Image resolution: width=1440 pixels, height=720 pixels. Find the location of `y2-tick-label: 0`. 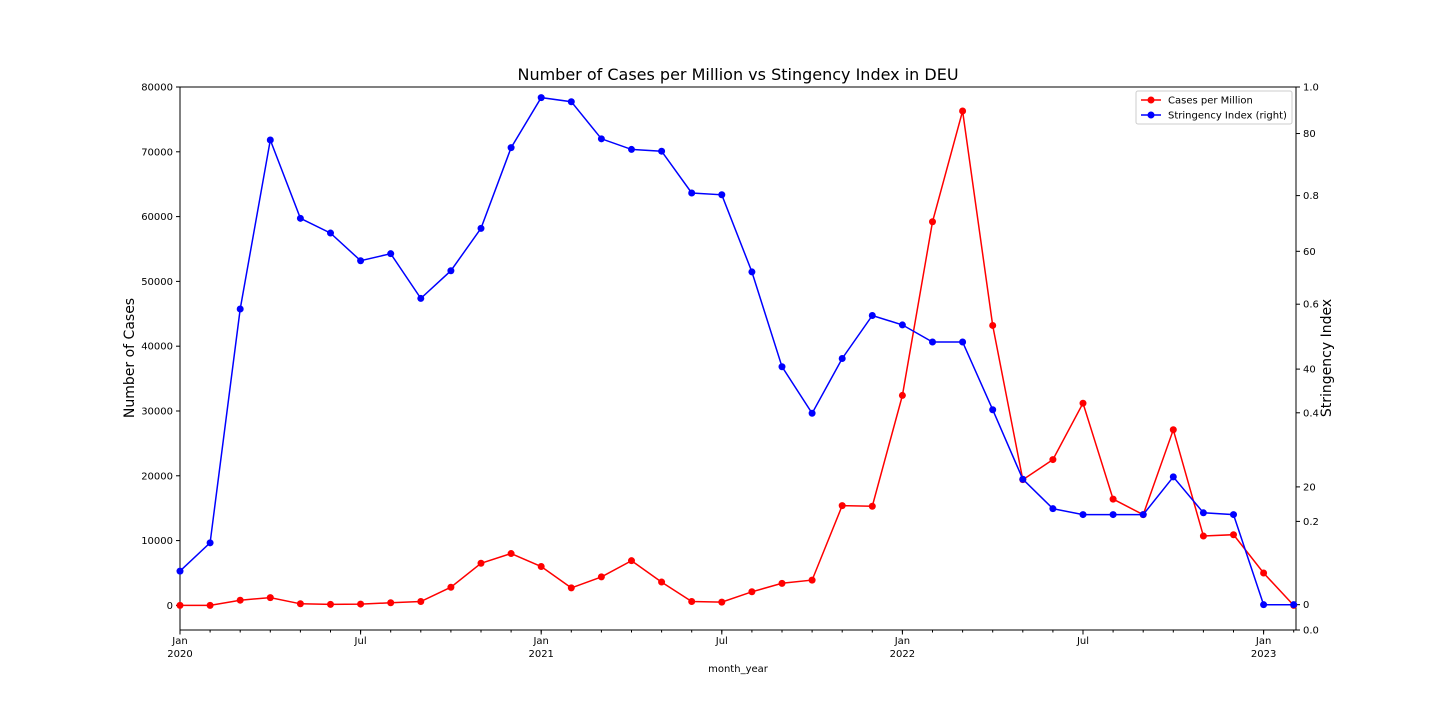

y2-tick-label: 0 is located at coordinates (1306, 605).